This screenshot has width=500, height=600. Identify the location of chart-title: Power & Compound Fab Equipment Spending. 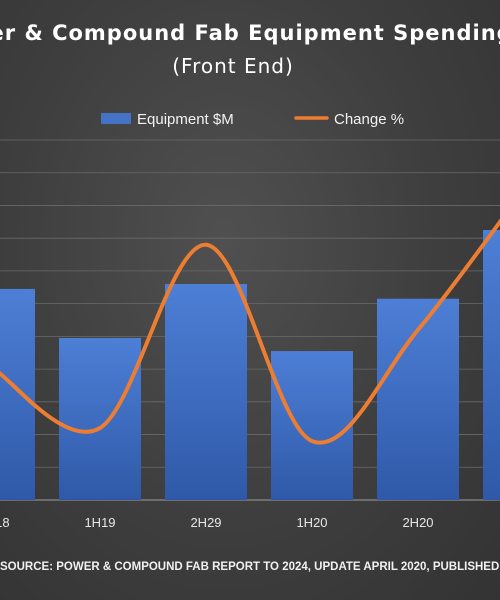
(250, 33).